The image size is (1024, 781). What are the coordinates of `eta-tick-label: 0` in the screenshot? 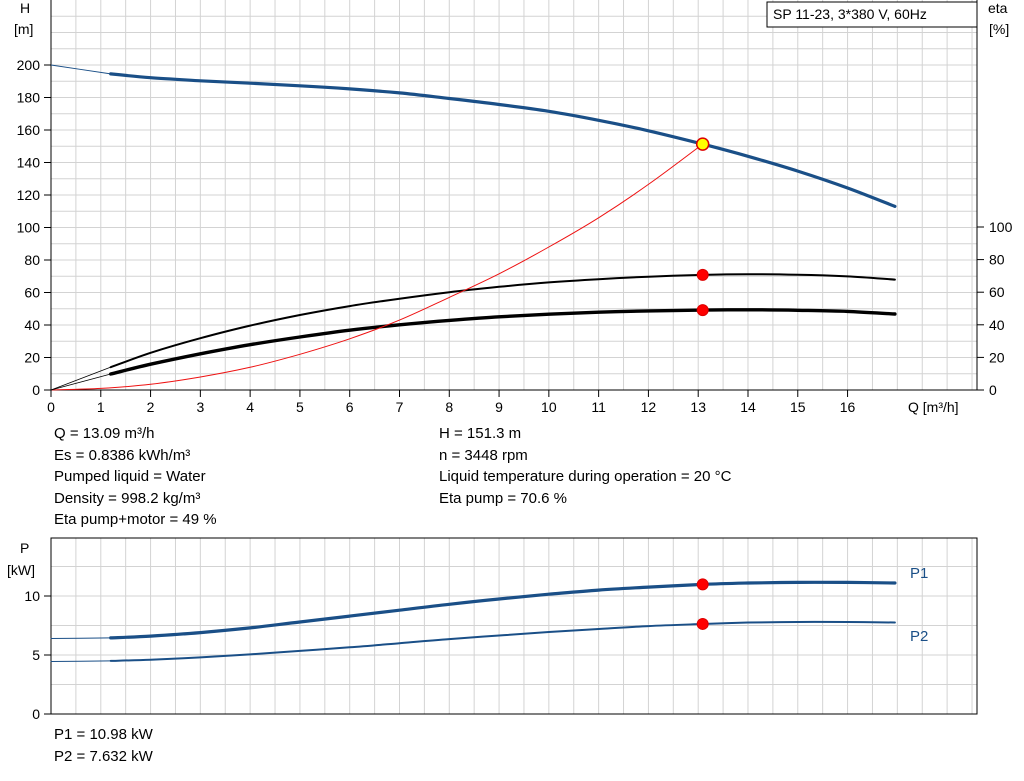 It's located at (993, 390).